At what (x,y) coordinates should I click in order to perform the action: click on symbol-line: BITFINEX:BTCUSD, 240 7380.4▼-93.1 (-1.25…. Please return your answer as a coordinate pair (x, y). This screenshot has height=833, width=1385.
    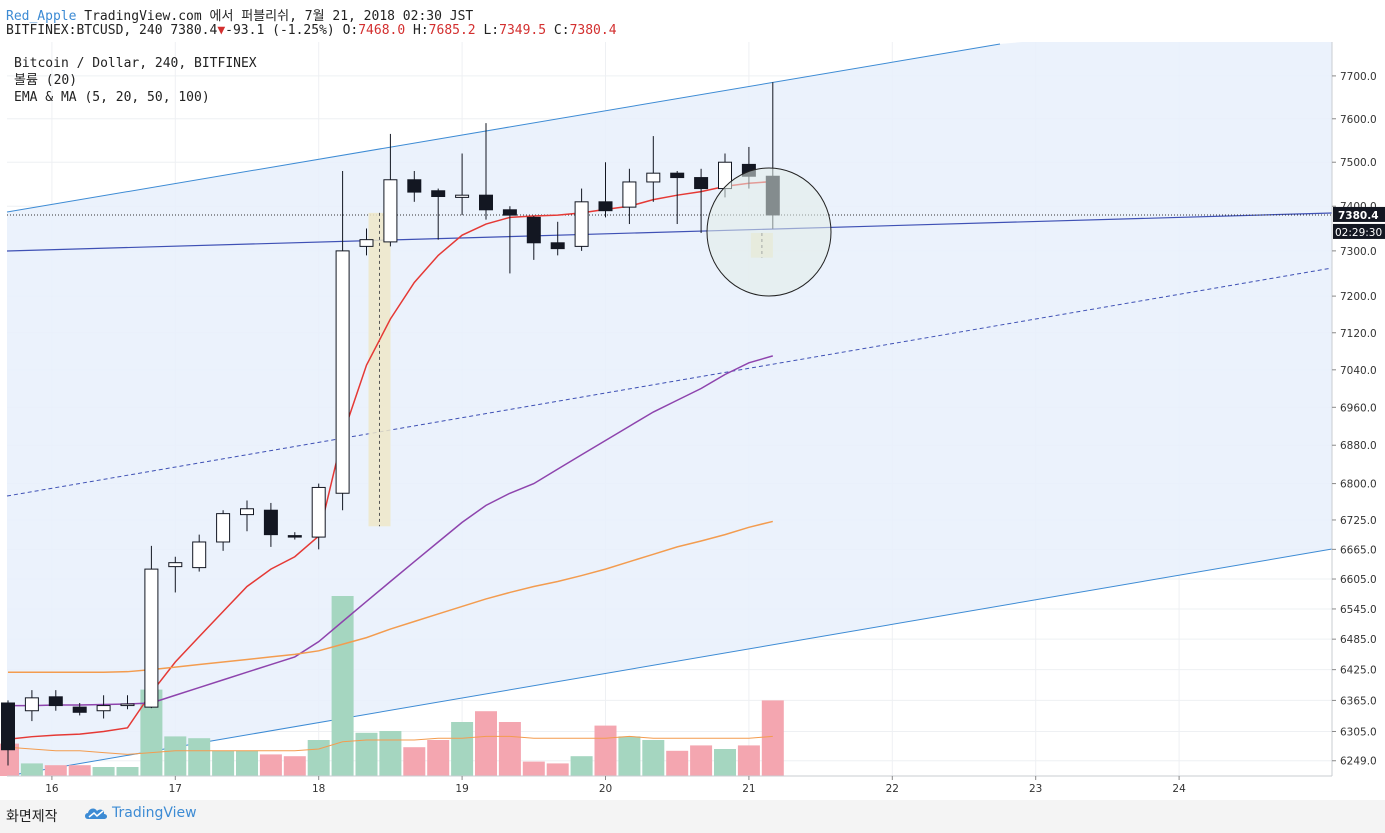
    Looking at the image, I should click on (311, 30).